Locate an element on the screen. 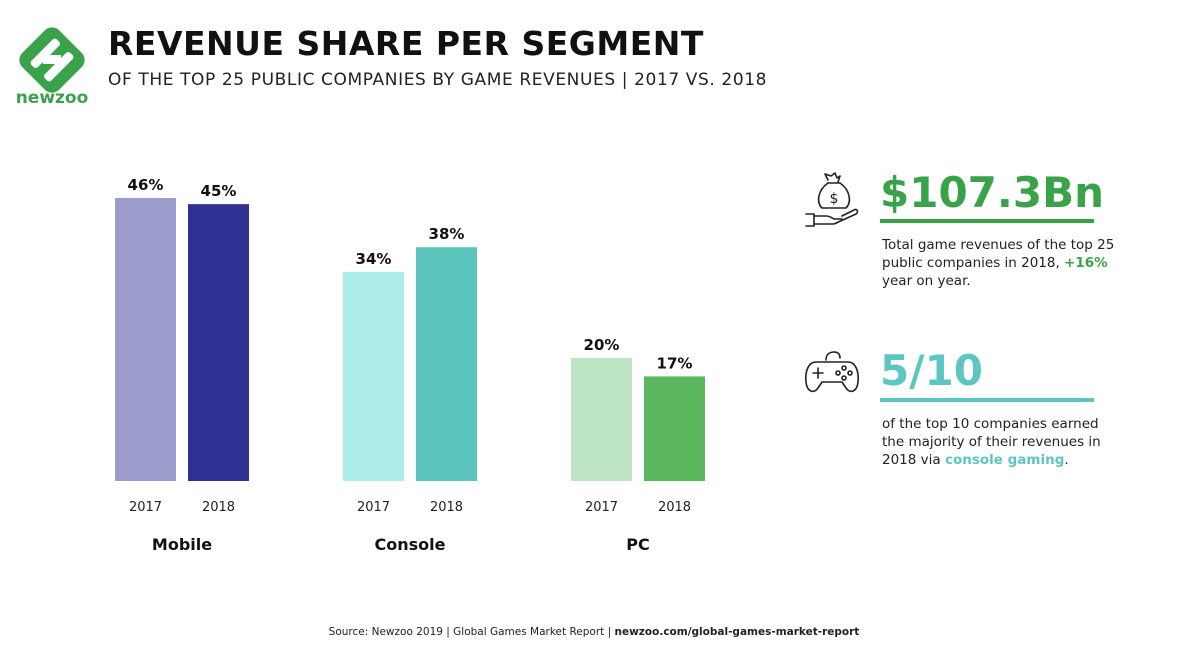 The image size is (1188, 654). bar-mobile-2018 is located at coordinates (218, 343).